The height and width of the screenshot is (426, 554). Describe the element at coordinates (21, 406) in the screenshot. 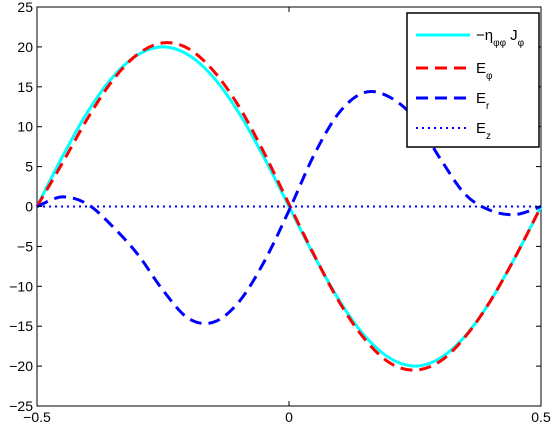

I see `y-tick-label: −25` at that location.